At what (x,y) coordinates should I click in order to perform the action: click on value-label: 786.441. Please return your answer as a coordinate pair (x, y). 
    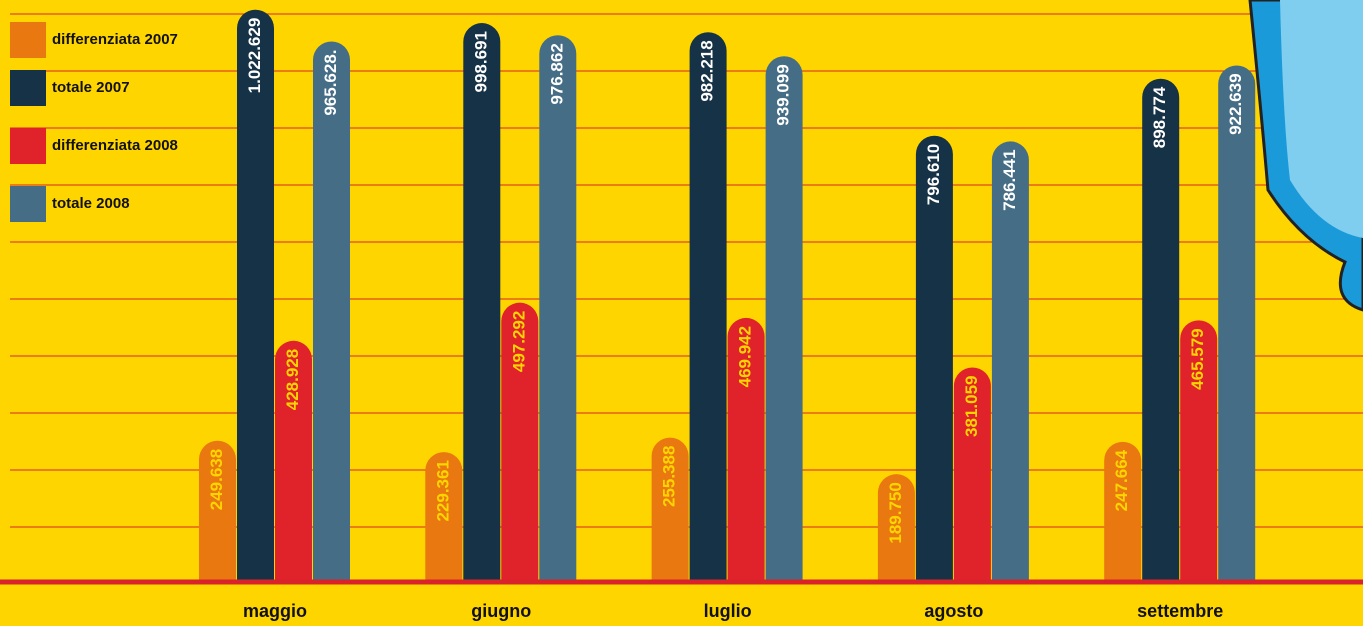
    Looking at the image, I should click on (1009, 179).